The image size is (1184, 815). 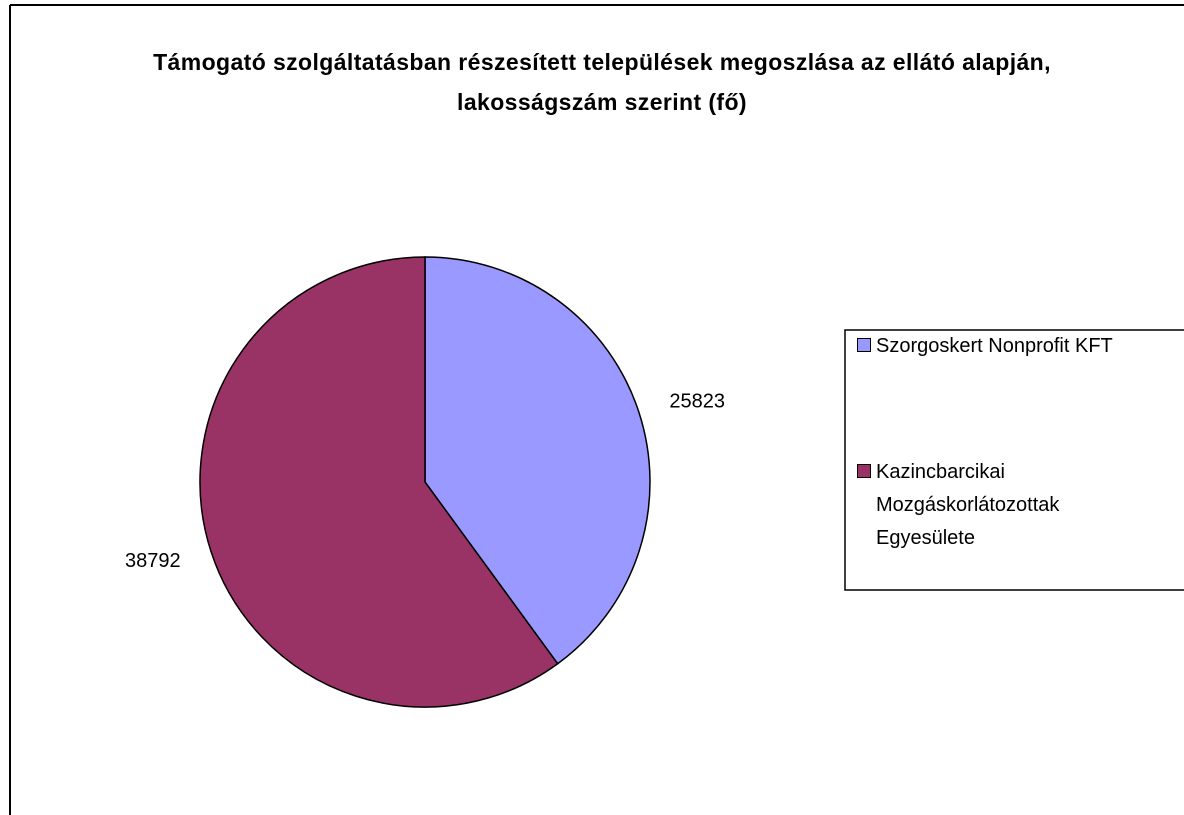 What do you see at coordinates (994, 346) in the screenshot?
I see `legend-label: Szorgoskert Nonprofit KFT` at bounding box center [994, 346].